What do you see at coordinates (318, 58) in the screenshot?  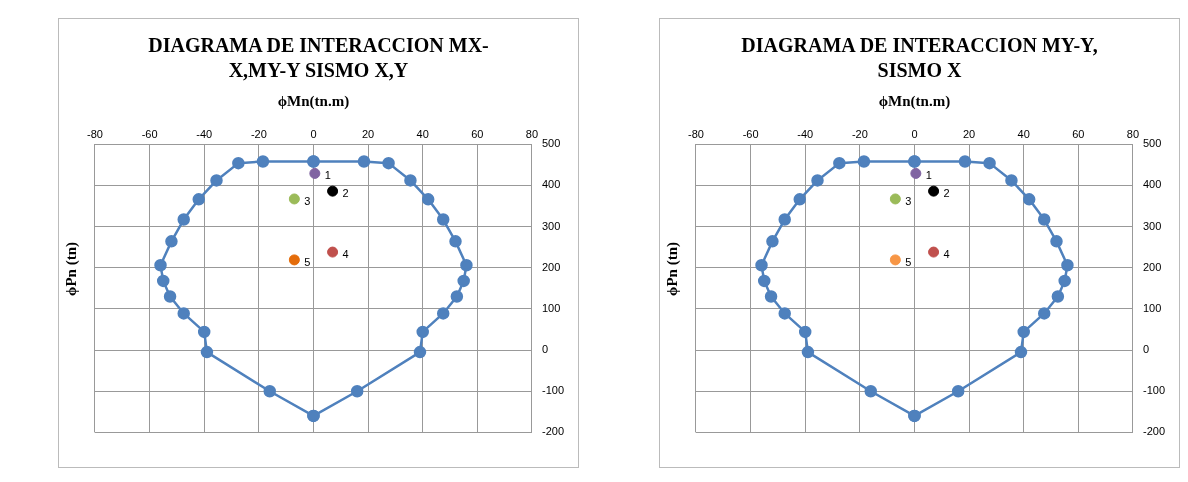 I see `chart-title: DIAGRAMA DE INTERACCION MX-X,MY-Y SISMO X,Y` at bounding box center [318, 58].